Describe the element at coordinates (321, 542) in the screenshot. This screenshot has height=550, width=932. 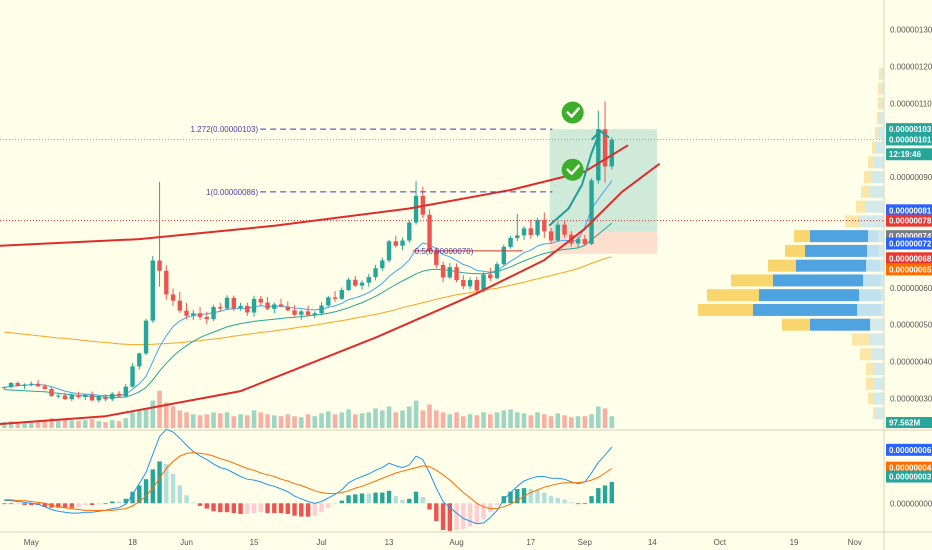
I see `date-label: Jul` at that location.